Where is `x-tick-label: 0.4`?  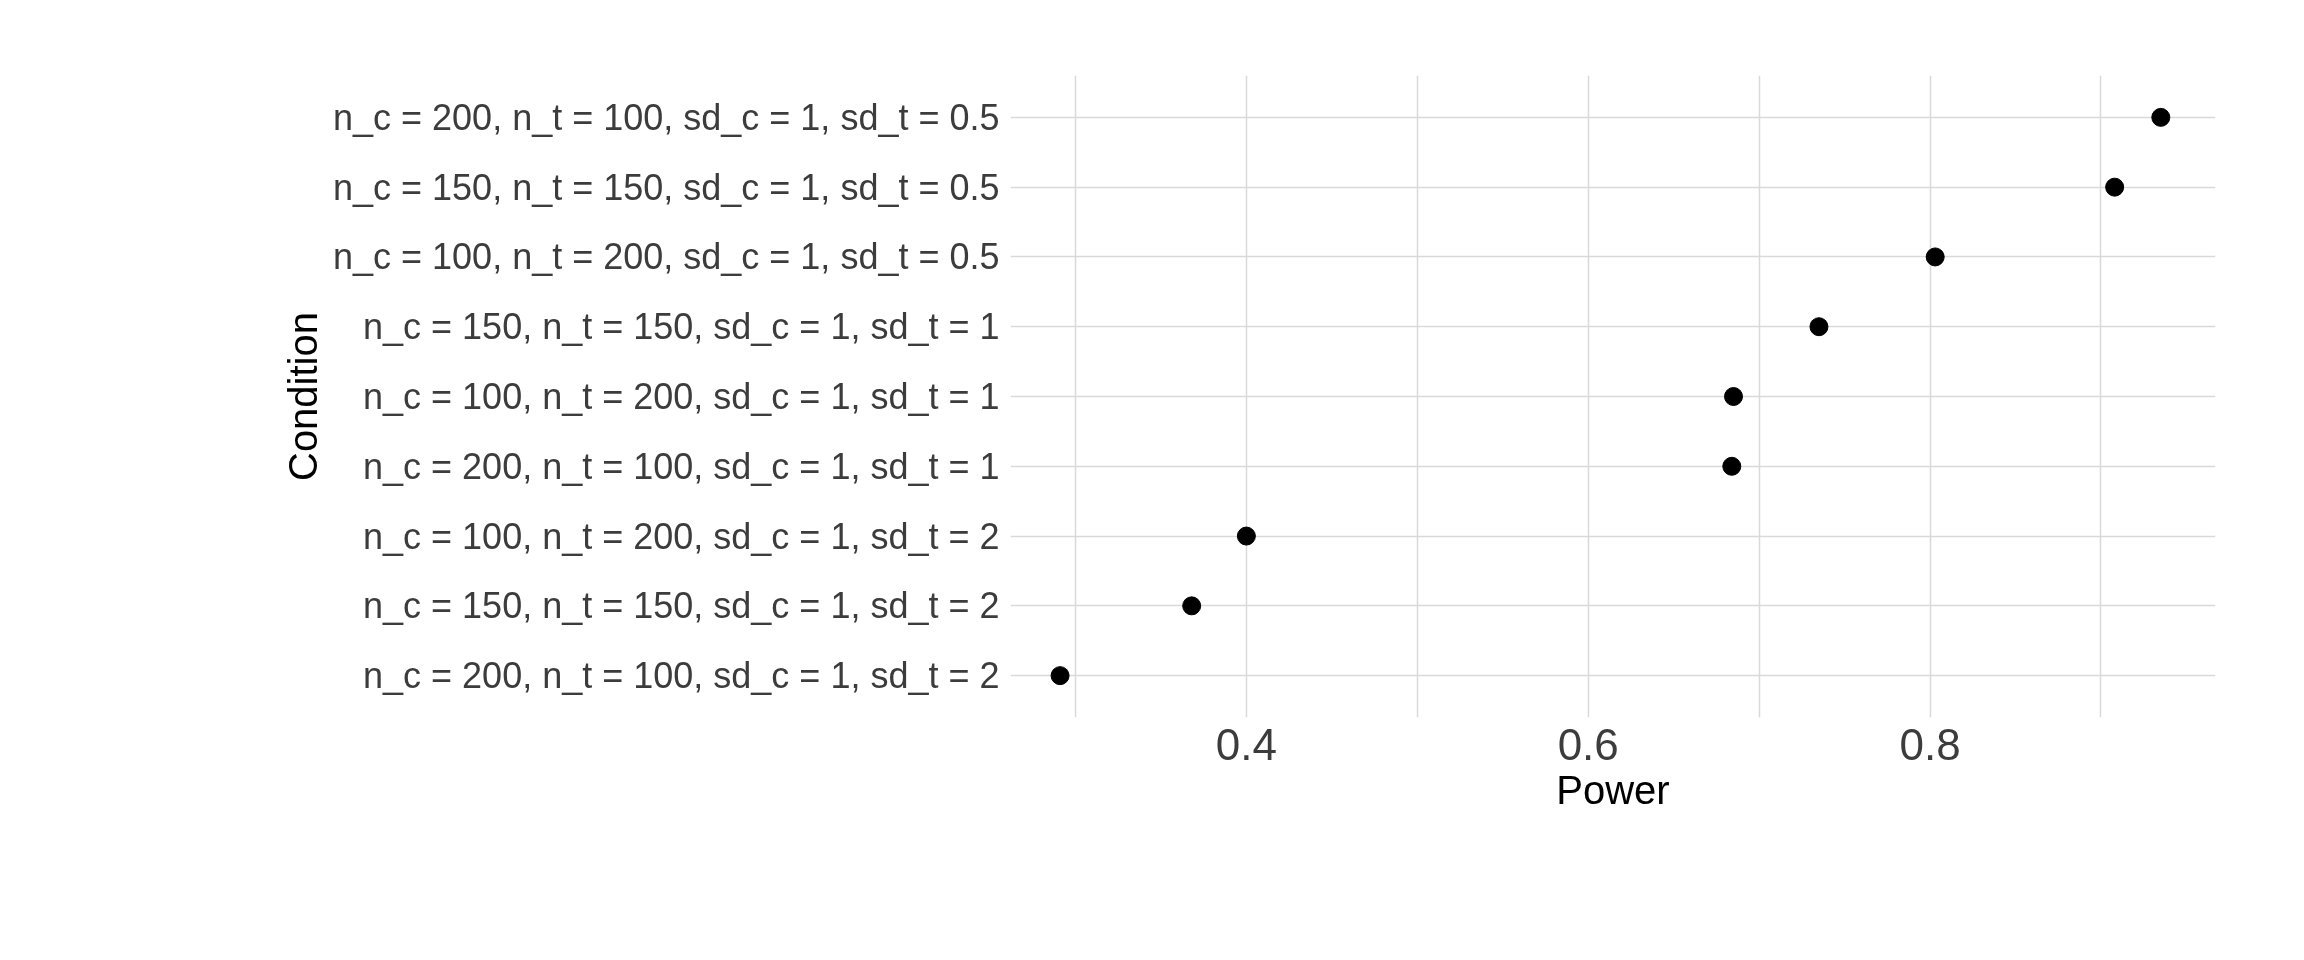 x-tick-label: 0.4 is located at coordinates (1246, 744).